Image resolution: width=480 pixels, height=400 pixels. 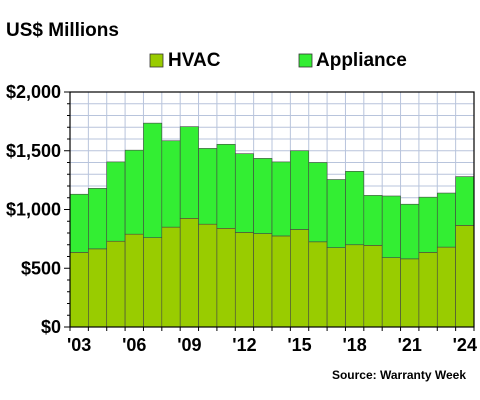 What do you see at coordinates (226, 278) in the screenshot?
I see `bar-hvac-2011` at bounding box center [226, 278].